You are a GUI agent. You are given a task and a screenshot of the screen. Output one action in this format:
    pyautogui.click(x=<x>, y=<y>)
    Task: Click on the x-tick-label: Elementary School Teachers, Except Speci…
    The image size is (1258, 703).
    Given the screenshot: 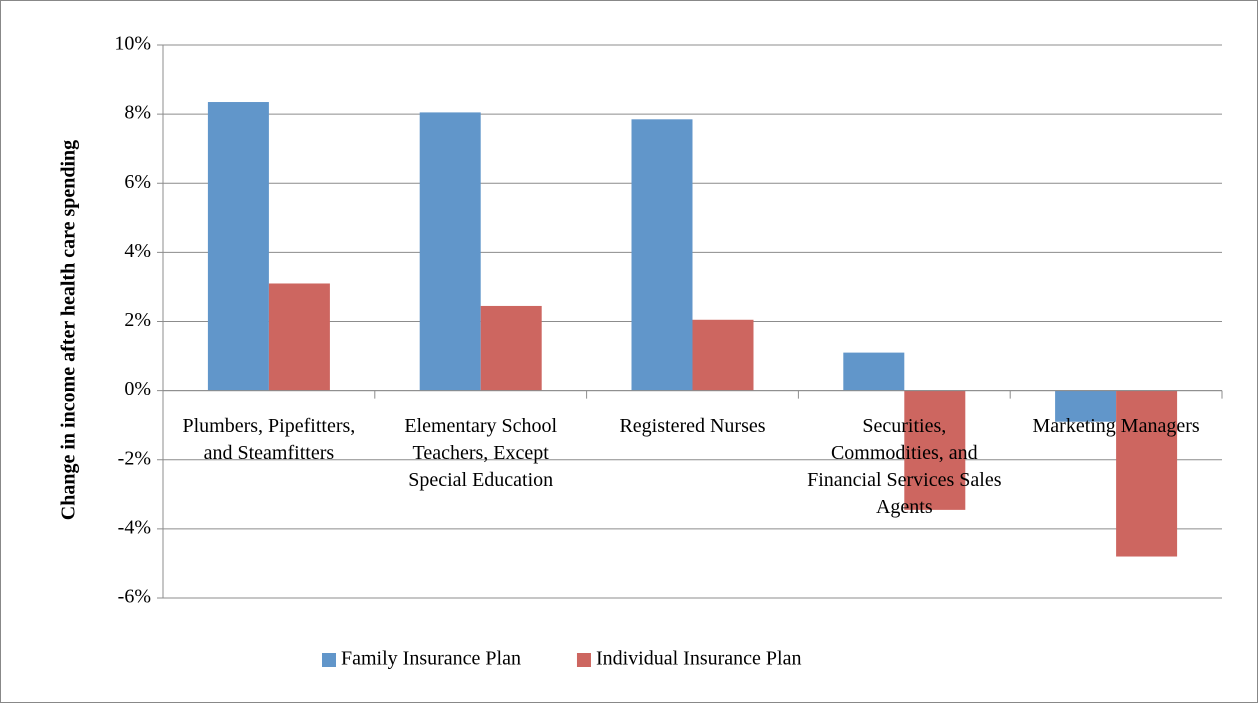 What is the action you would take?
    pyautogui.click(x=481, y=452)
    